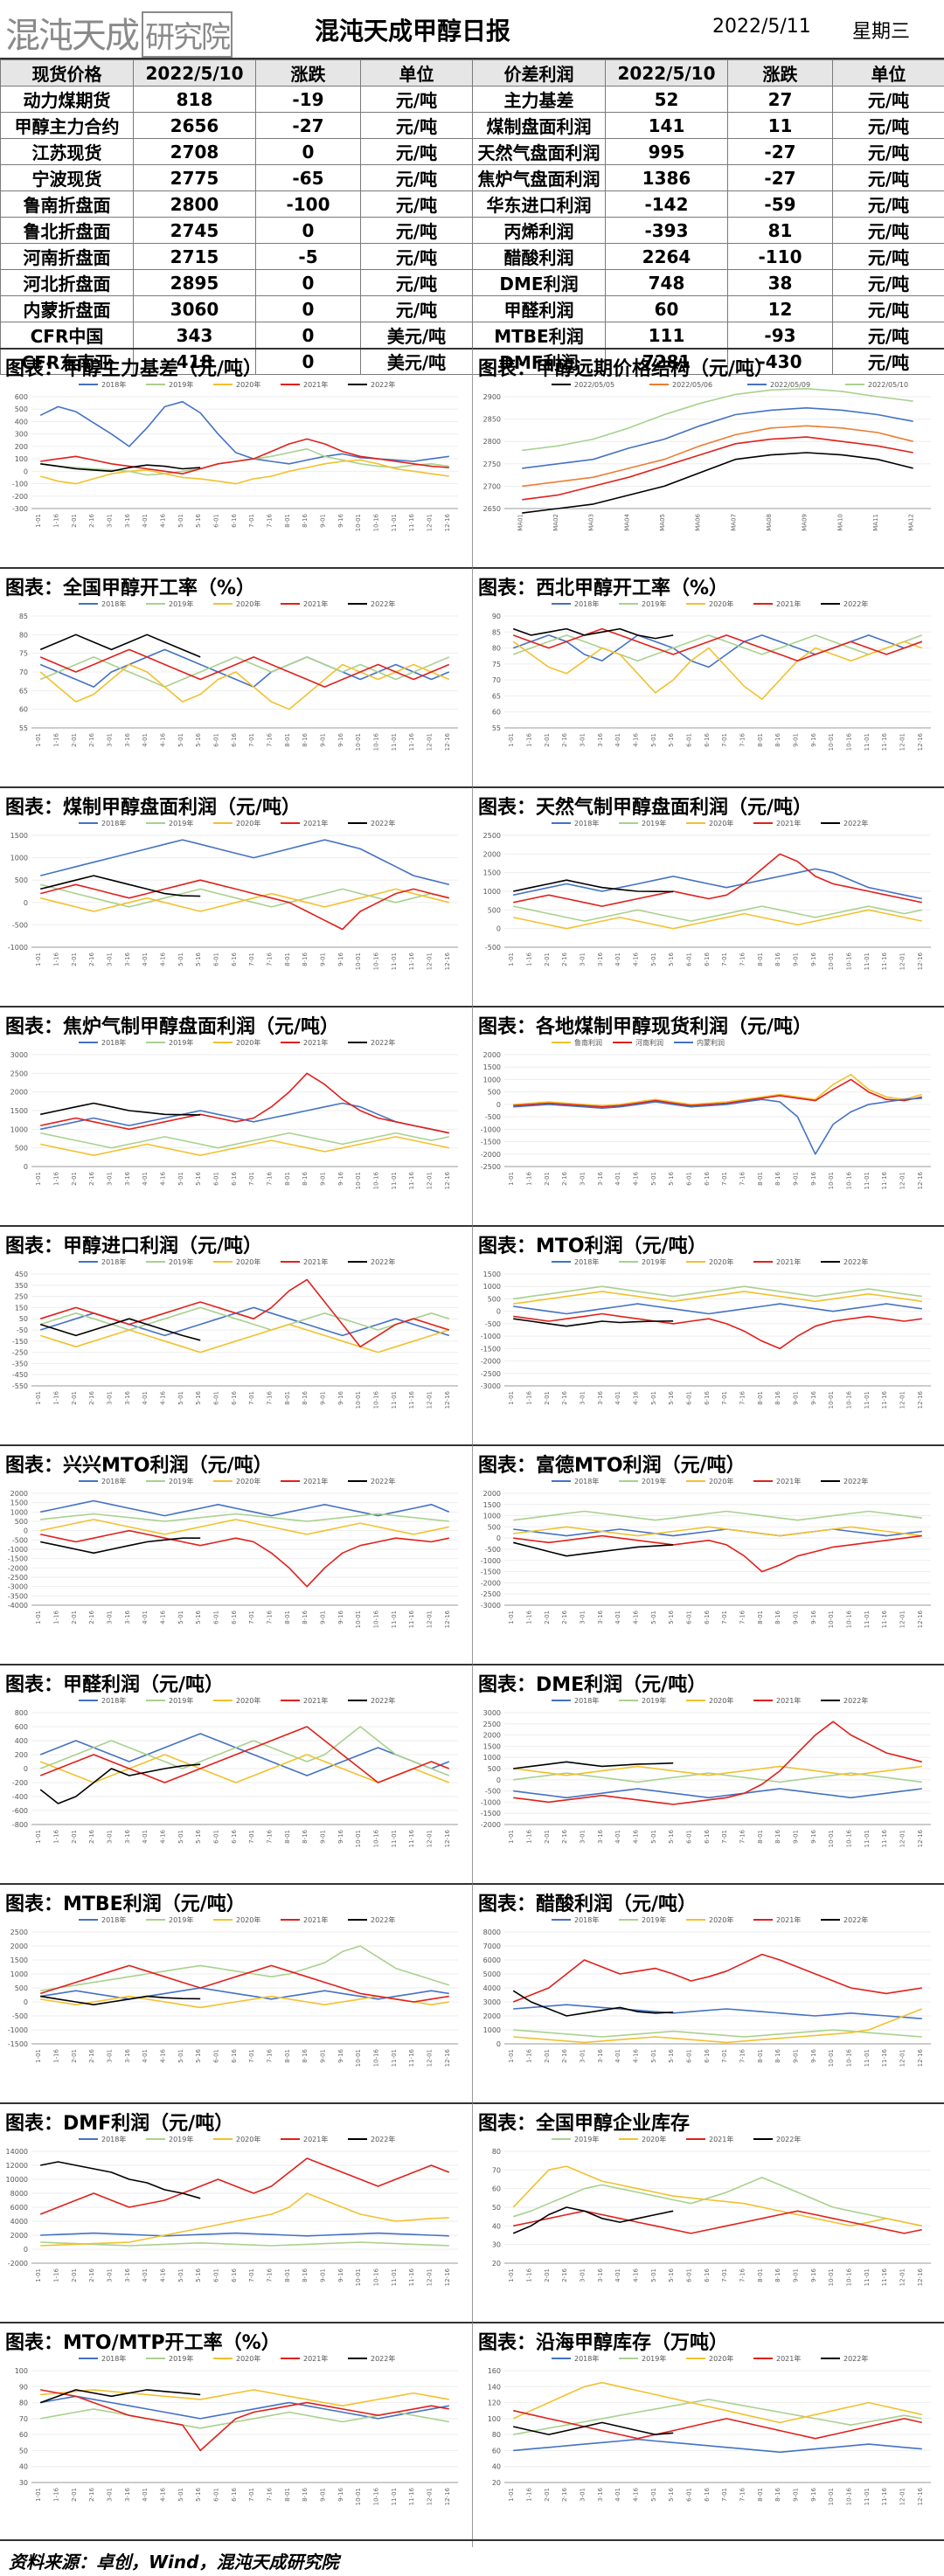  I want to click on x-tick-label: 5-01, so click(654, 2275).